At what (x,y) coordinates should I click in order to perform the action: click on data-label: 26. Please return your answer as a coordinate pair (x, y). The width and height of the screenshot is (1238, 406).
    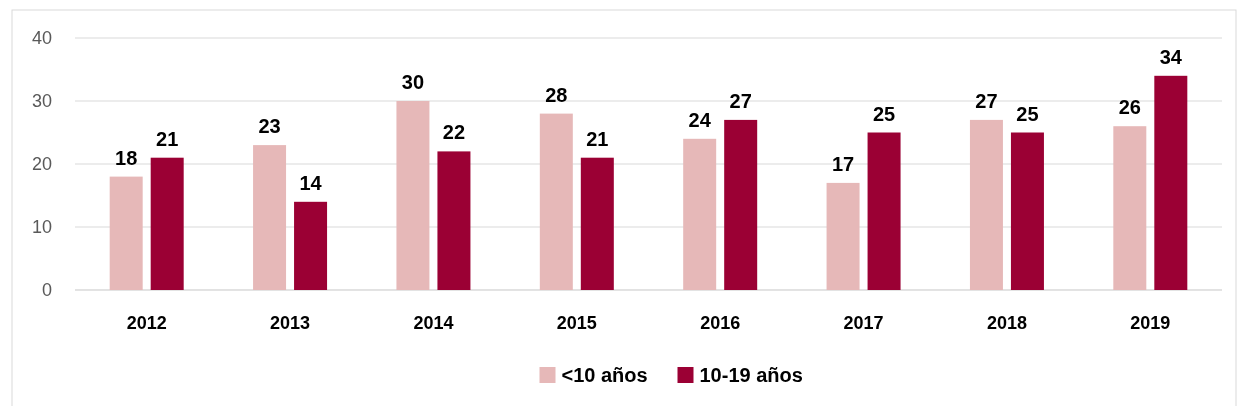
    Looking at the image, I should click on (1129, 107).